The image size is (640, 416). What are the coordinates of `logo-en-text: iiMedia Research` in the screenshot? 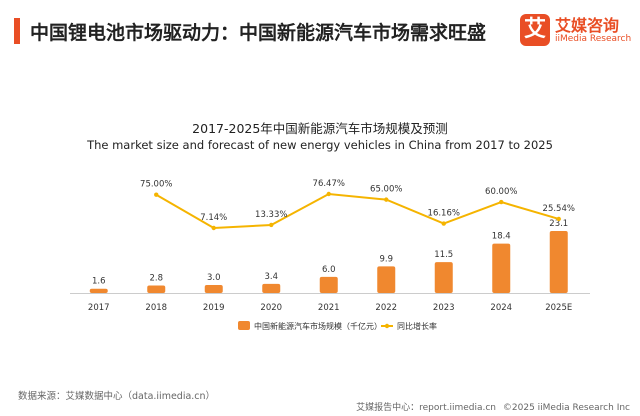 It's located at (593, 39).